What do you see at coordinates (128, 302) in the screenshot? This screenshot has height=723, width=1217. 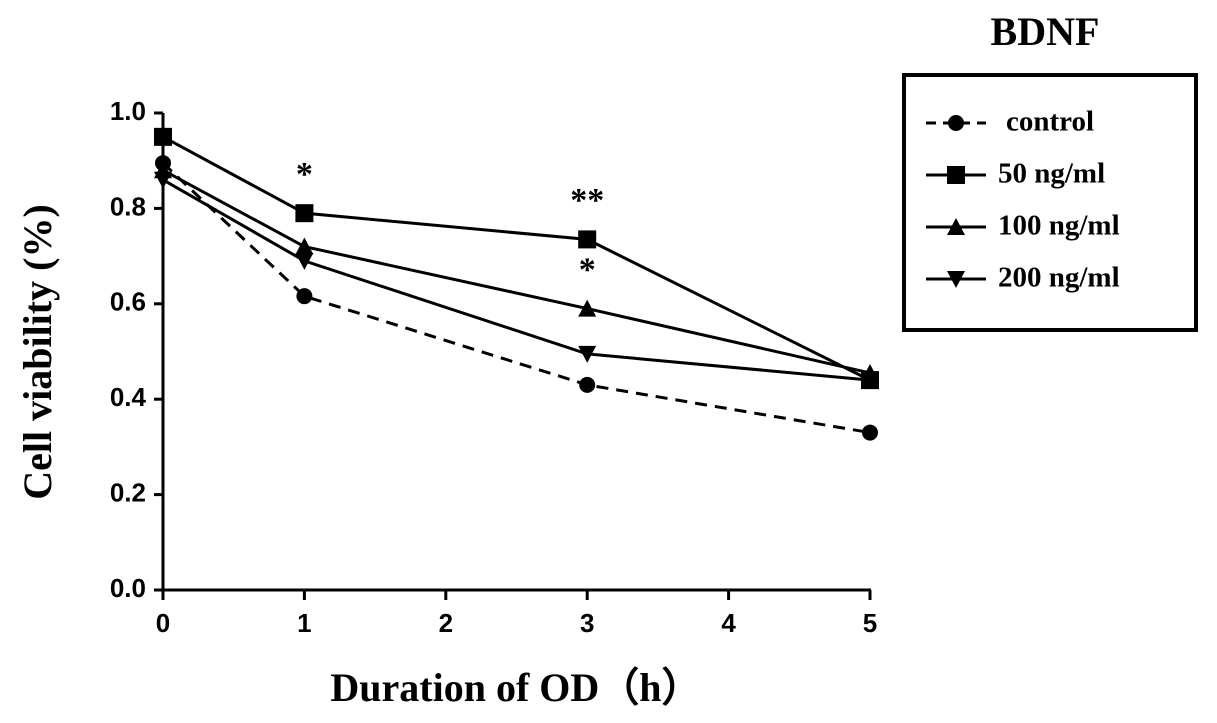 I see `y-tick-label: 0.6` at bounding box center [128, 302].